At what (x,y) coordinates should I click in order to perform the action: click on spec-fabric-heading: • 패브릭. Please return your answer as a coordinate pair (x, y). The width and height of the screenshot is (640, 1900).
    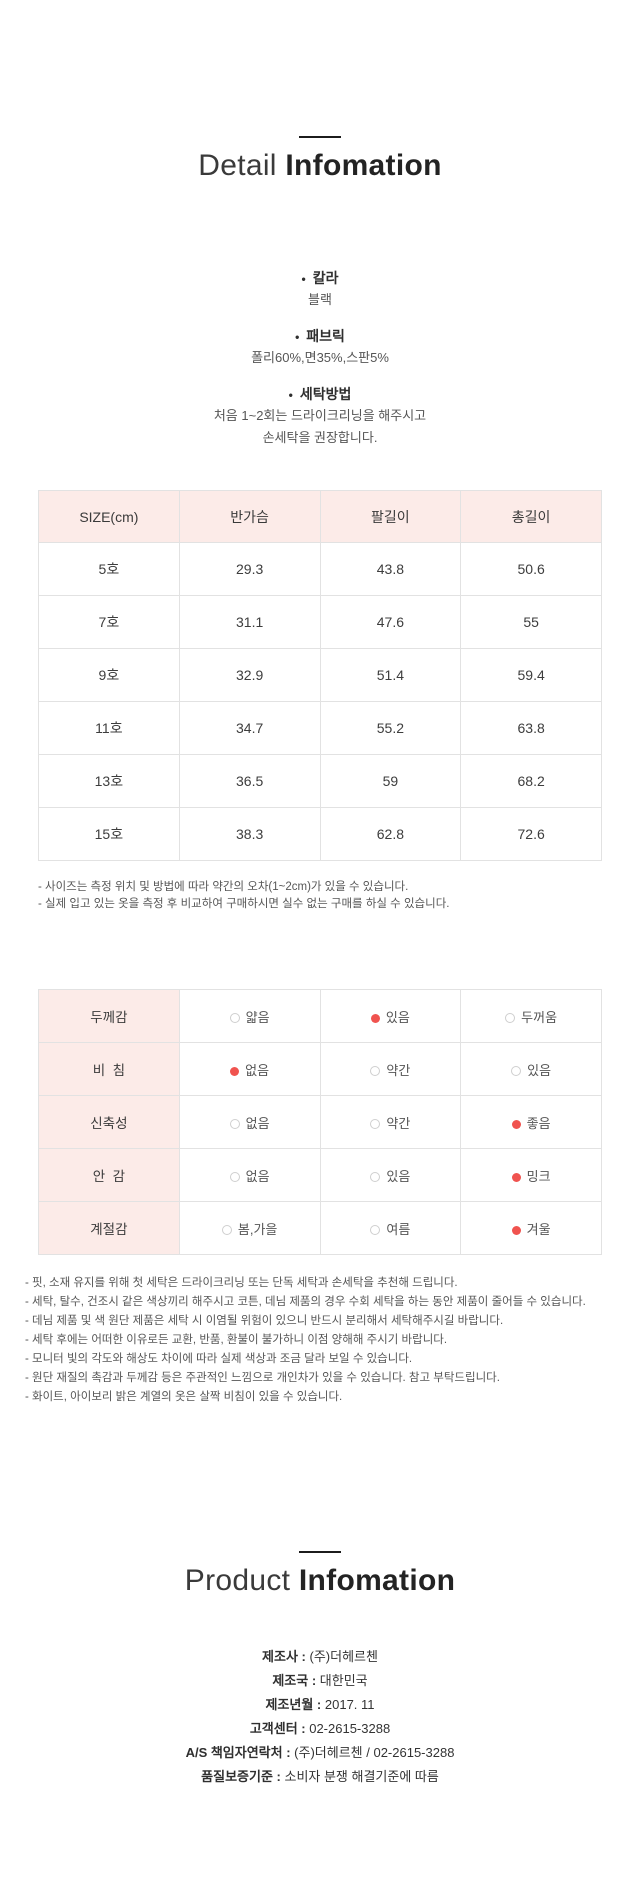
    Looking at the image, I should click on (320, 336).